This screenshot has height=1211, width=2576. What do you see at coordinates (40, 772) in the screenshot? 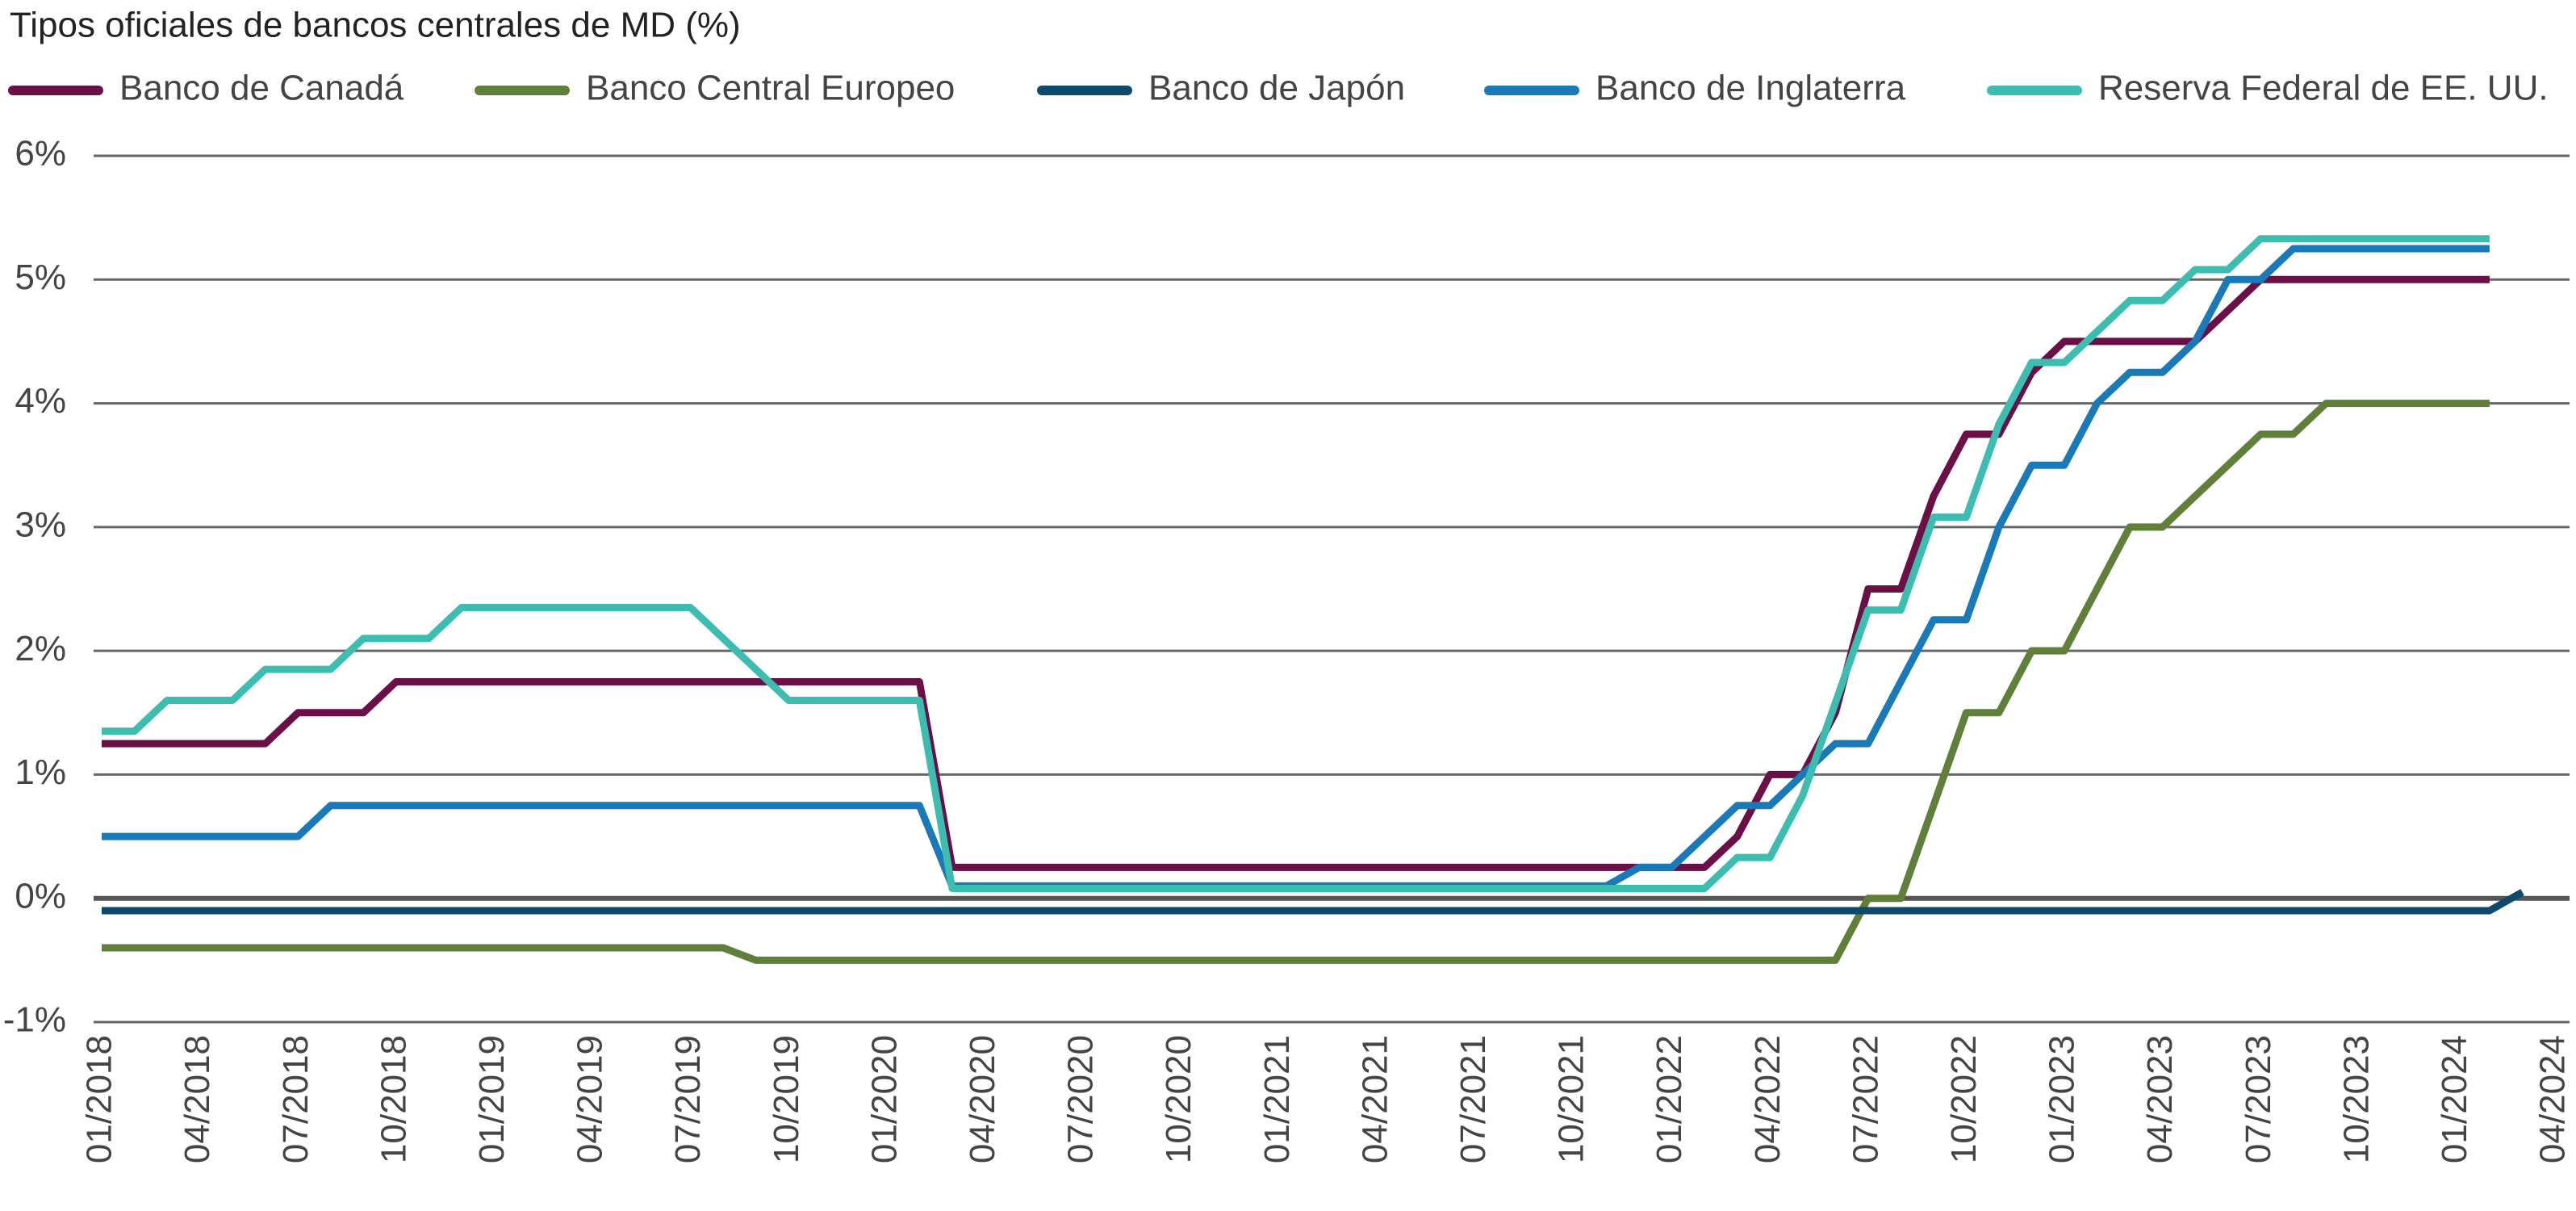
I see `y-tick-label: 1%` at bounding box center [40, 772].